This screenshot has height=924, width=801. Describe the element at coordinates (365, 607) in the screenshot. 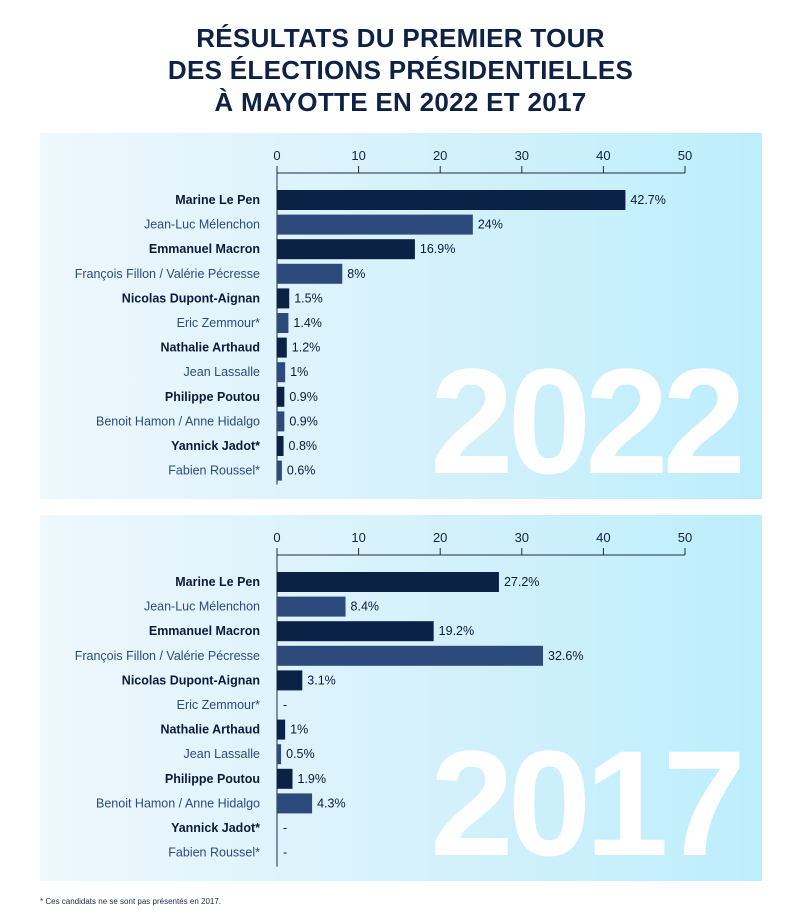

I see `data-label: 8.4%` at that location.